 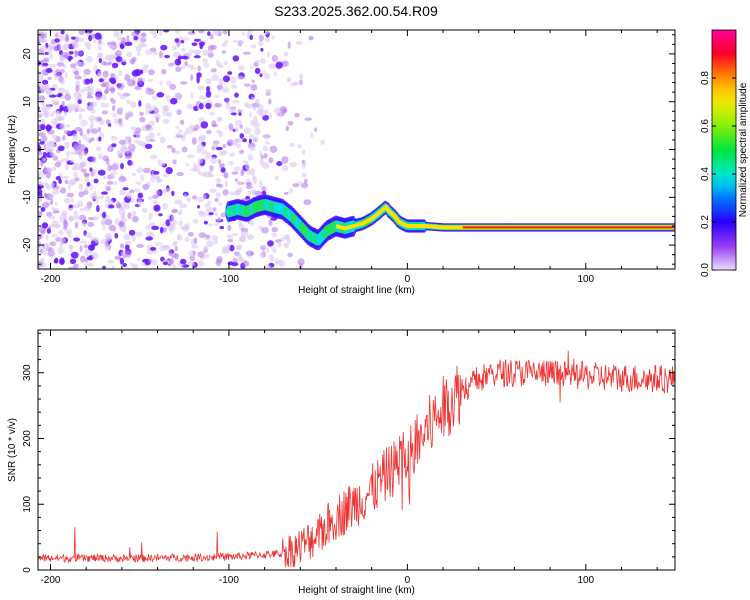 I want to click on x-tick-label: 0, so click(x=408, y=580).